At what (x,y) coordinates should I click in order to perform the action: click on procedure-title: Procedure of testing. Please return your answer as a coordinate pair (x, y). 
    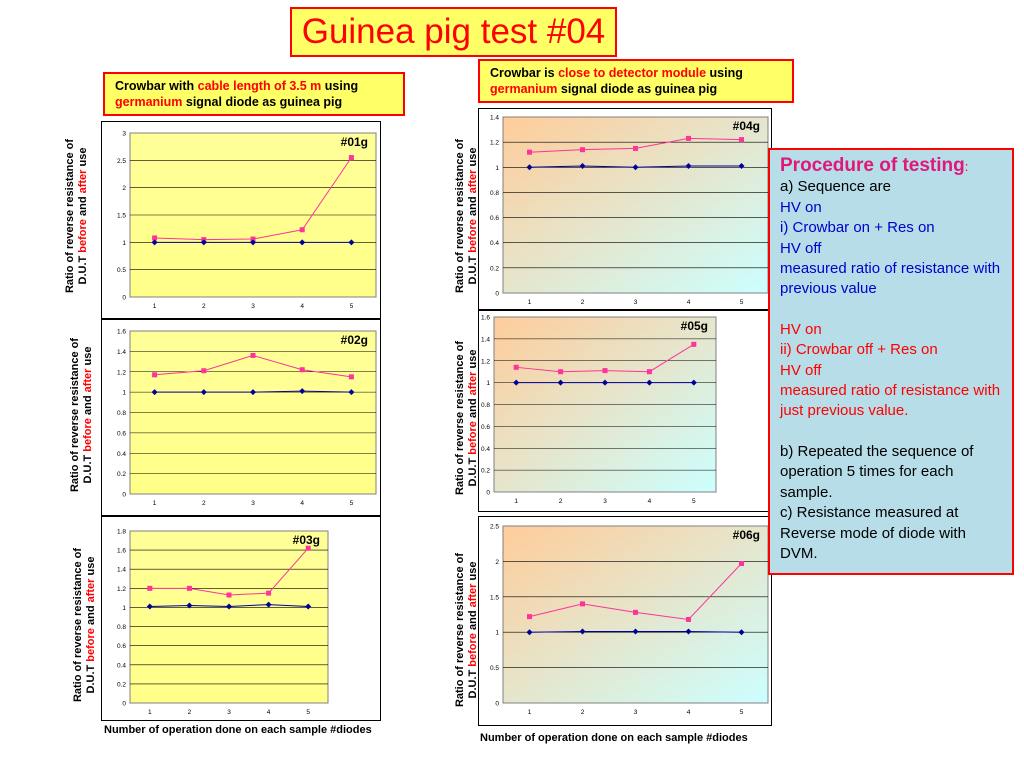
    Looking at the image, I should click on (872, 165).